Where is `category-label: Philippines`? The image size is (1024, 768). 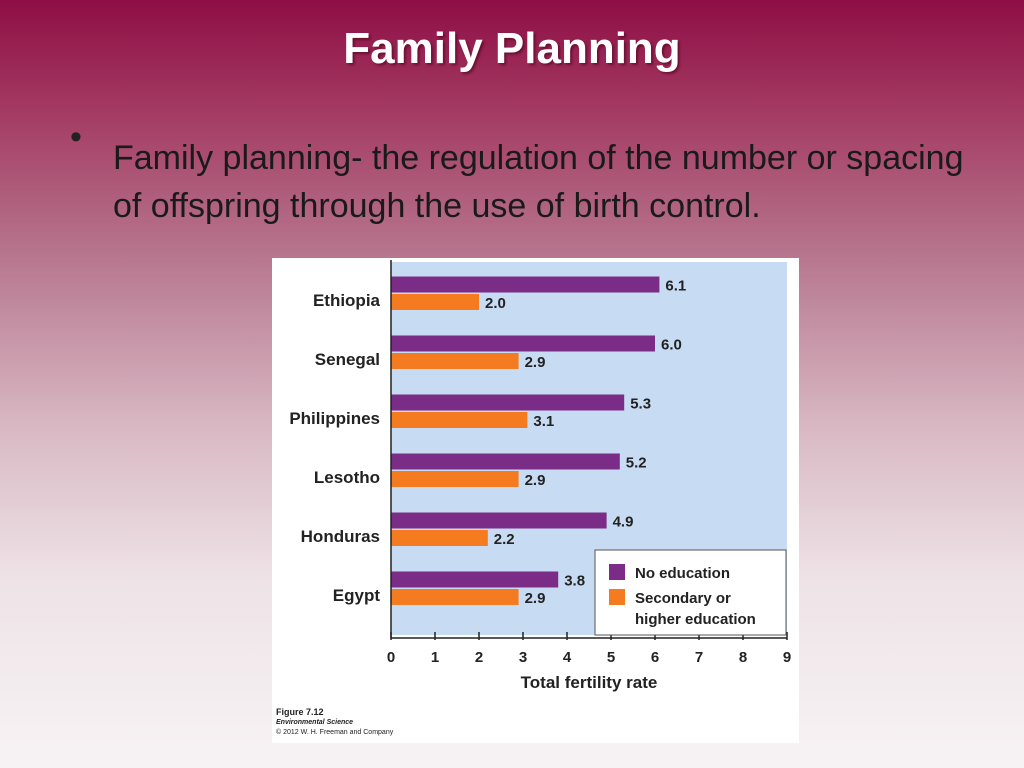
category-label: Philippines is located at coordinates (334, 418).